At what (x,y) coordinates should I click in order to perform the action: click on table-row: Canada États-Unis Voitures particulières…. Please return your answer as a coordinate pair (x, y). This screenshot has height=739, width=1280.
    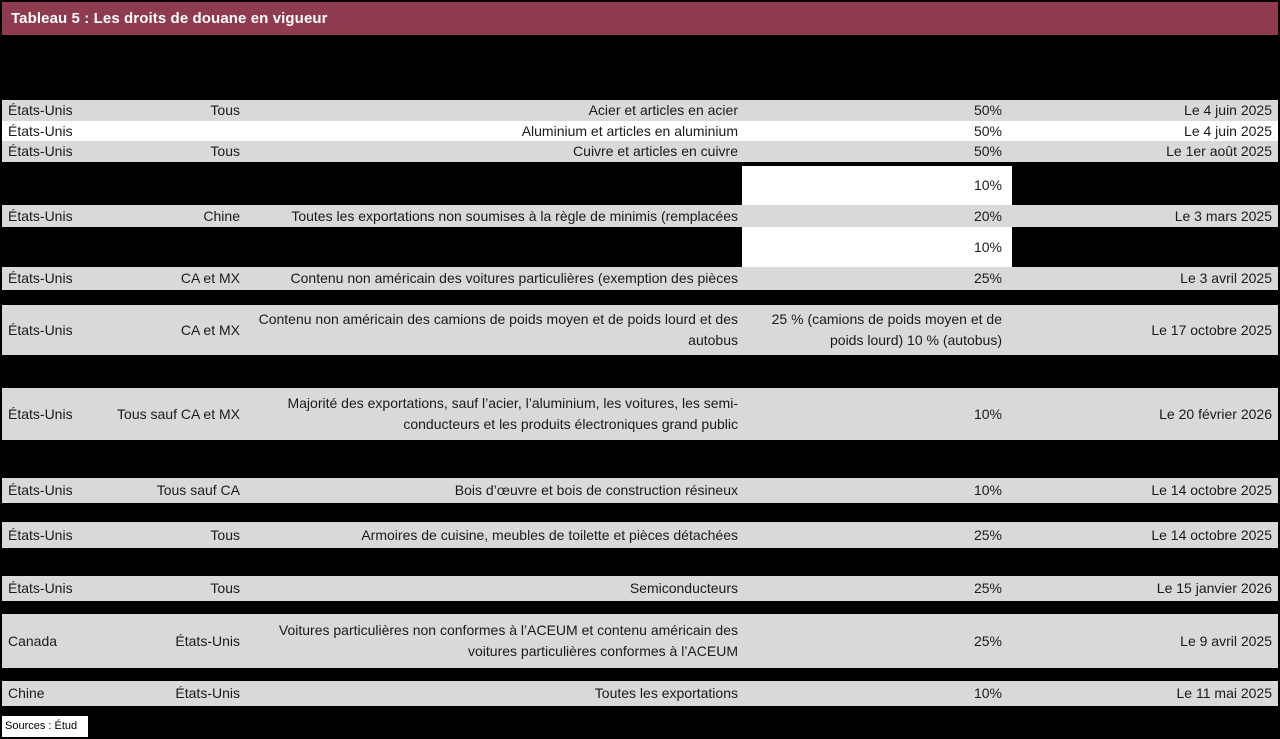
    Looking at the image, I should click on (640, 641).